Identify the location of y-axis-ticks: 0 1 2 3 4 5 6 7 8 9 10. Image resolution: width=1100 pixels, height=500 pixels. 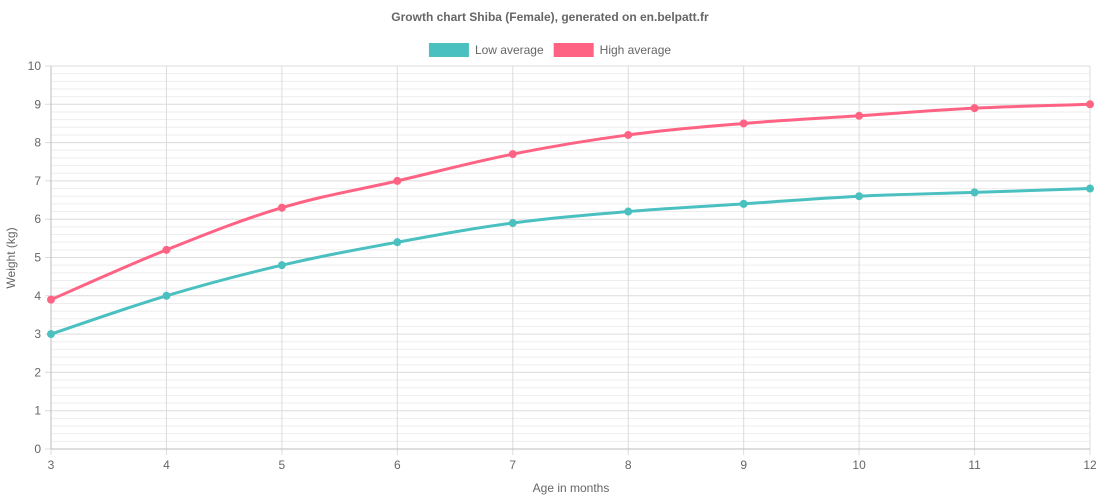
(35, 257).